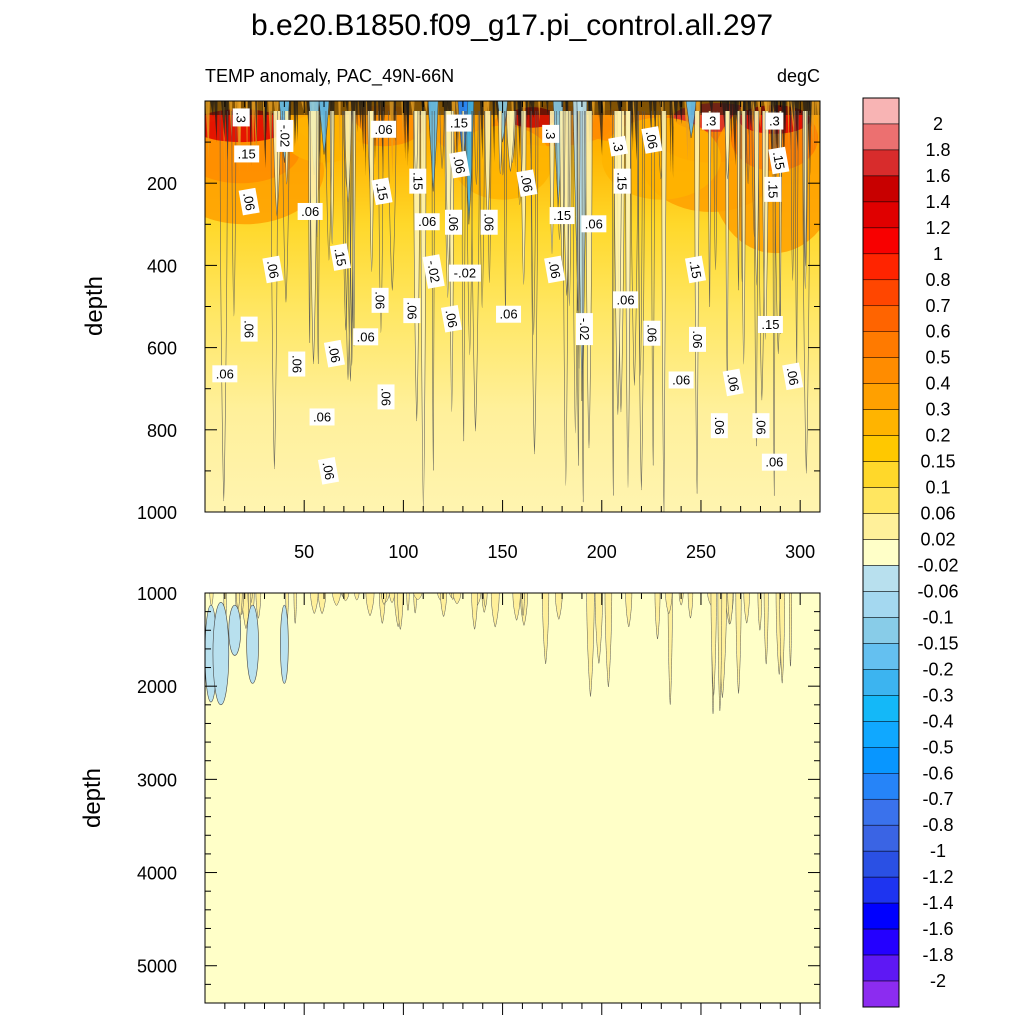 The width and height of the screenshot is (1024, 1024). I want to click on colorbar-label: 0.15, so click(937, 462).